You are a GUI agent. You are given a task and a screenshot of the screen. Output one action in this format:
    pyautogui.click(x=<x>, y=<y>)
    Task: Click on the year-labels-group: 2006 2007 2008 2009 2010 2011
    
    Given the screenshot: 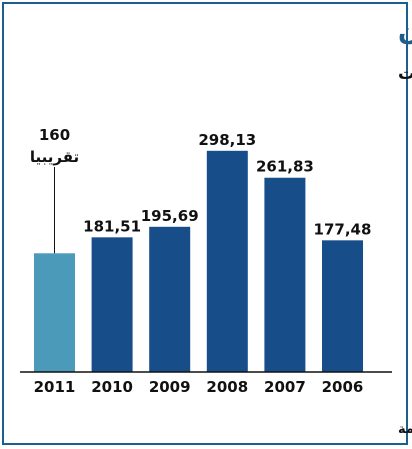 What is the action you would take?
    pyautogui.click(x=199, y=387)
    